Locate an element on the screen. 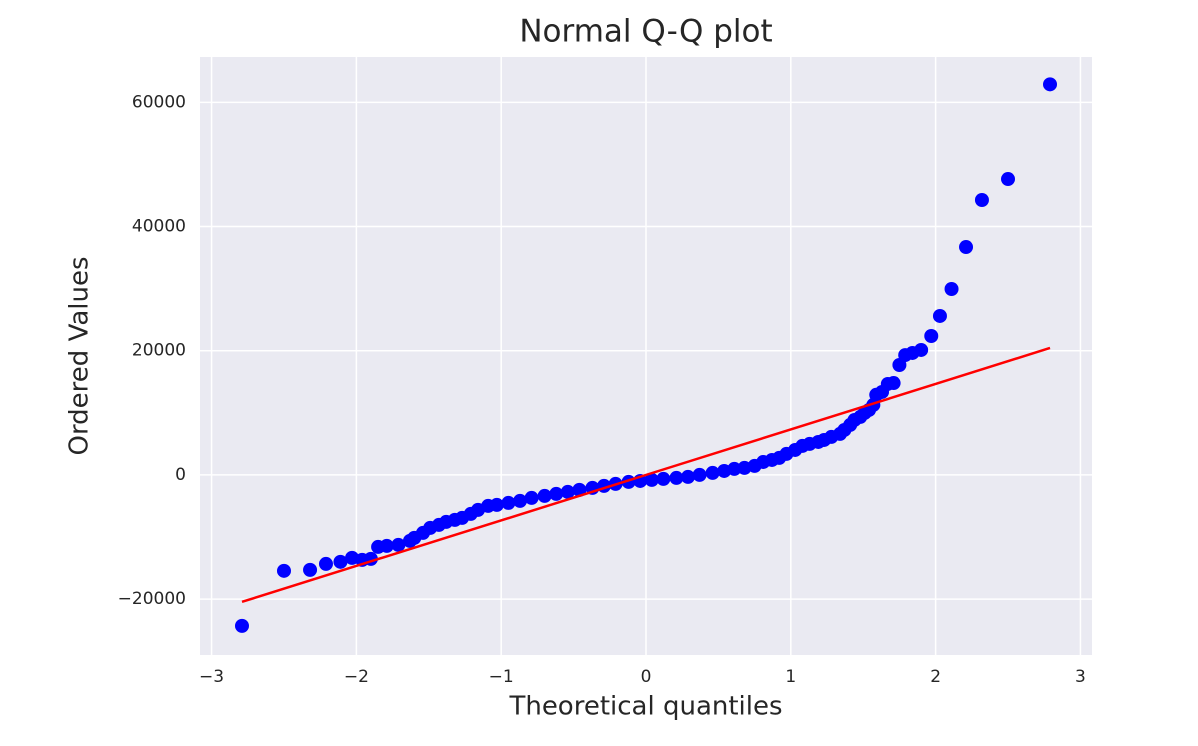  y-tick-label: 60000 is located at coordinates (159, 102).